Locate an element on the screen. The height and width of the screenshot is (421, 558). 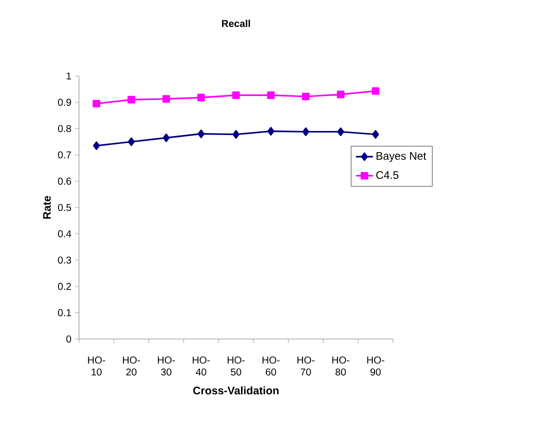
x-tick-label: HO-30 is located at coordinates (166, 366).